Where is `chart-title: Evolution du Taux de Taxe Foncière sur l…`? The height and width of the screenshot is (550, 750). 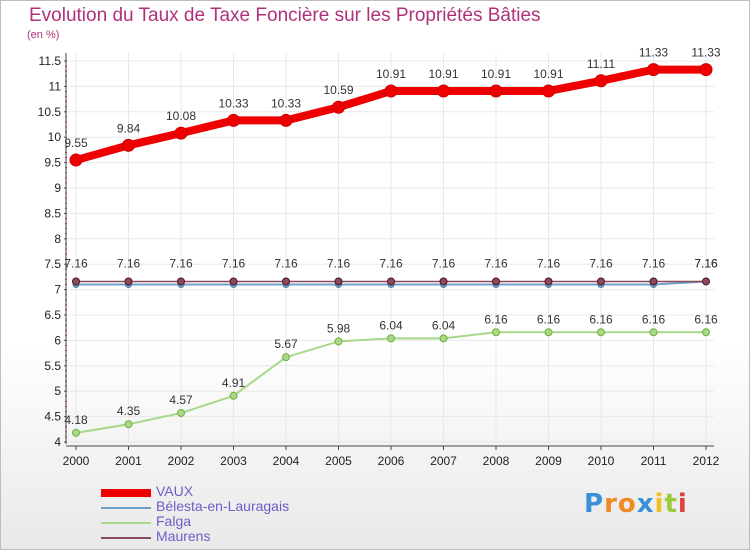 chart-title: Evolution du Taux de Taxe Foncière sur l… is located at coordinates (285, 15).